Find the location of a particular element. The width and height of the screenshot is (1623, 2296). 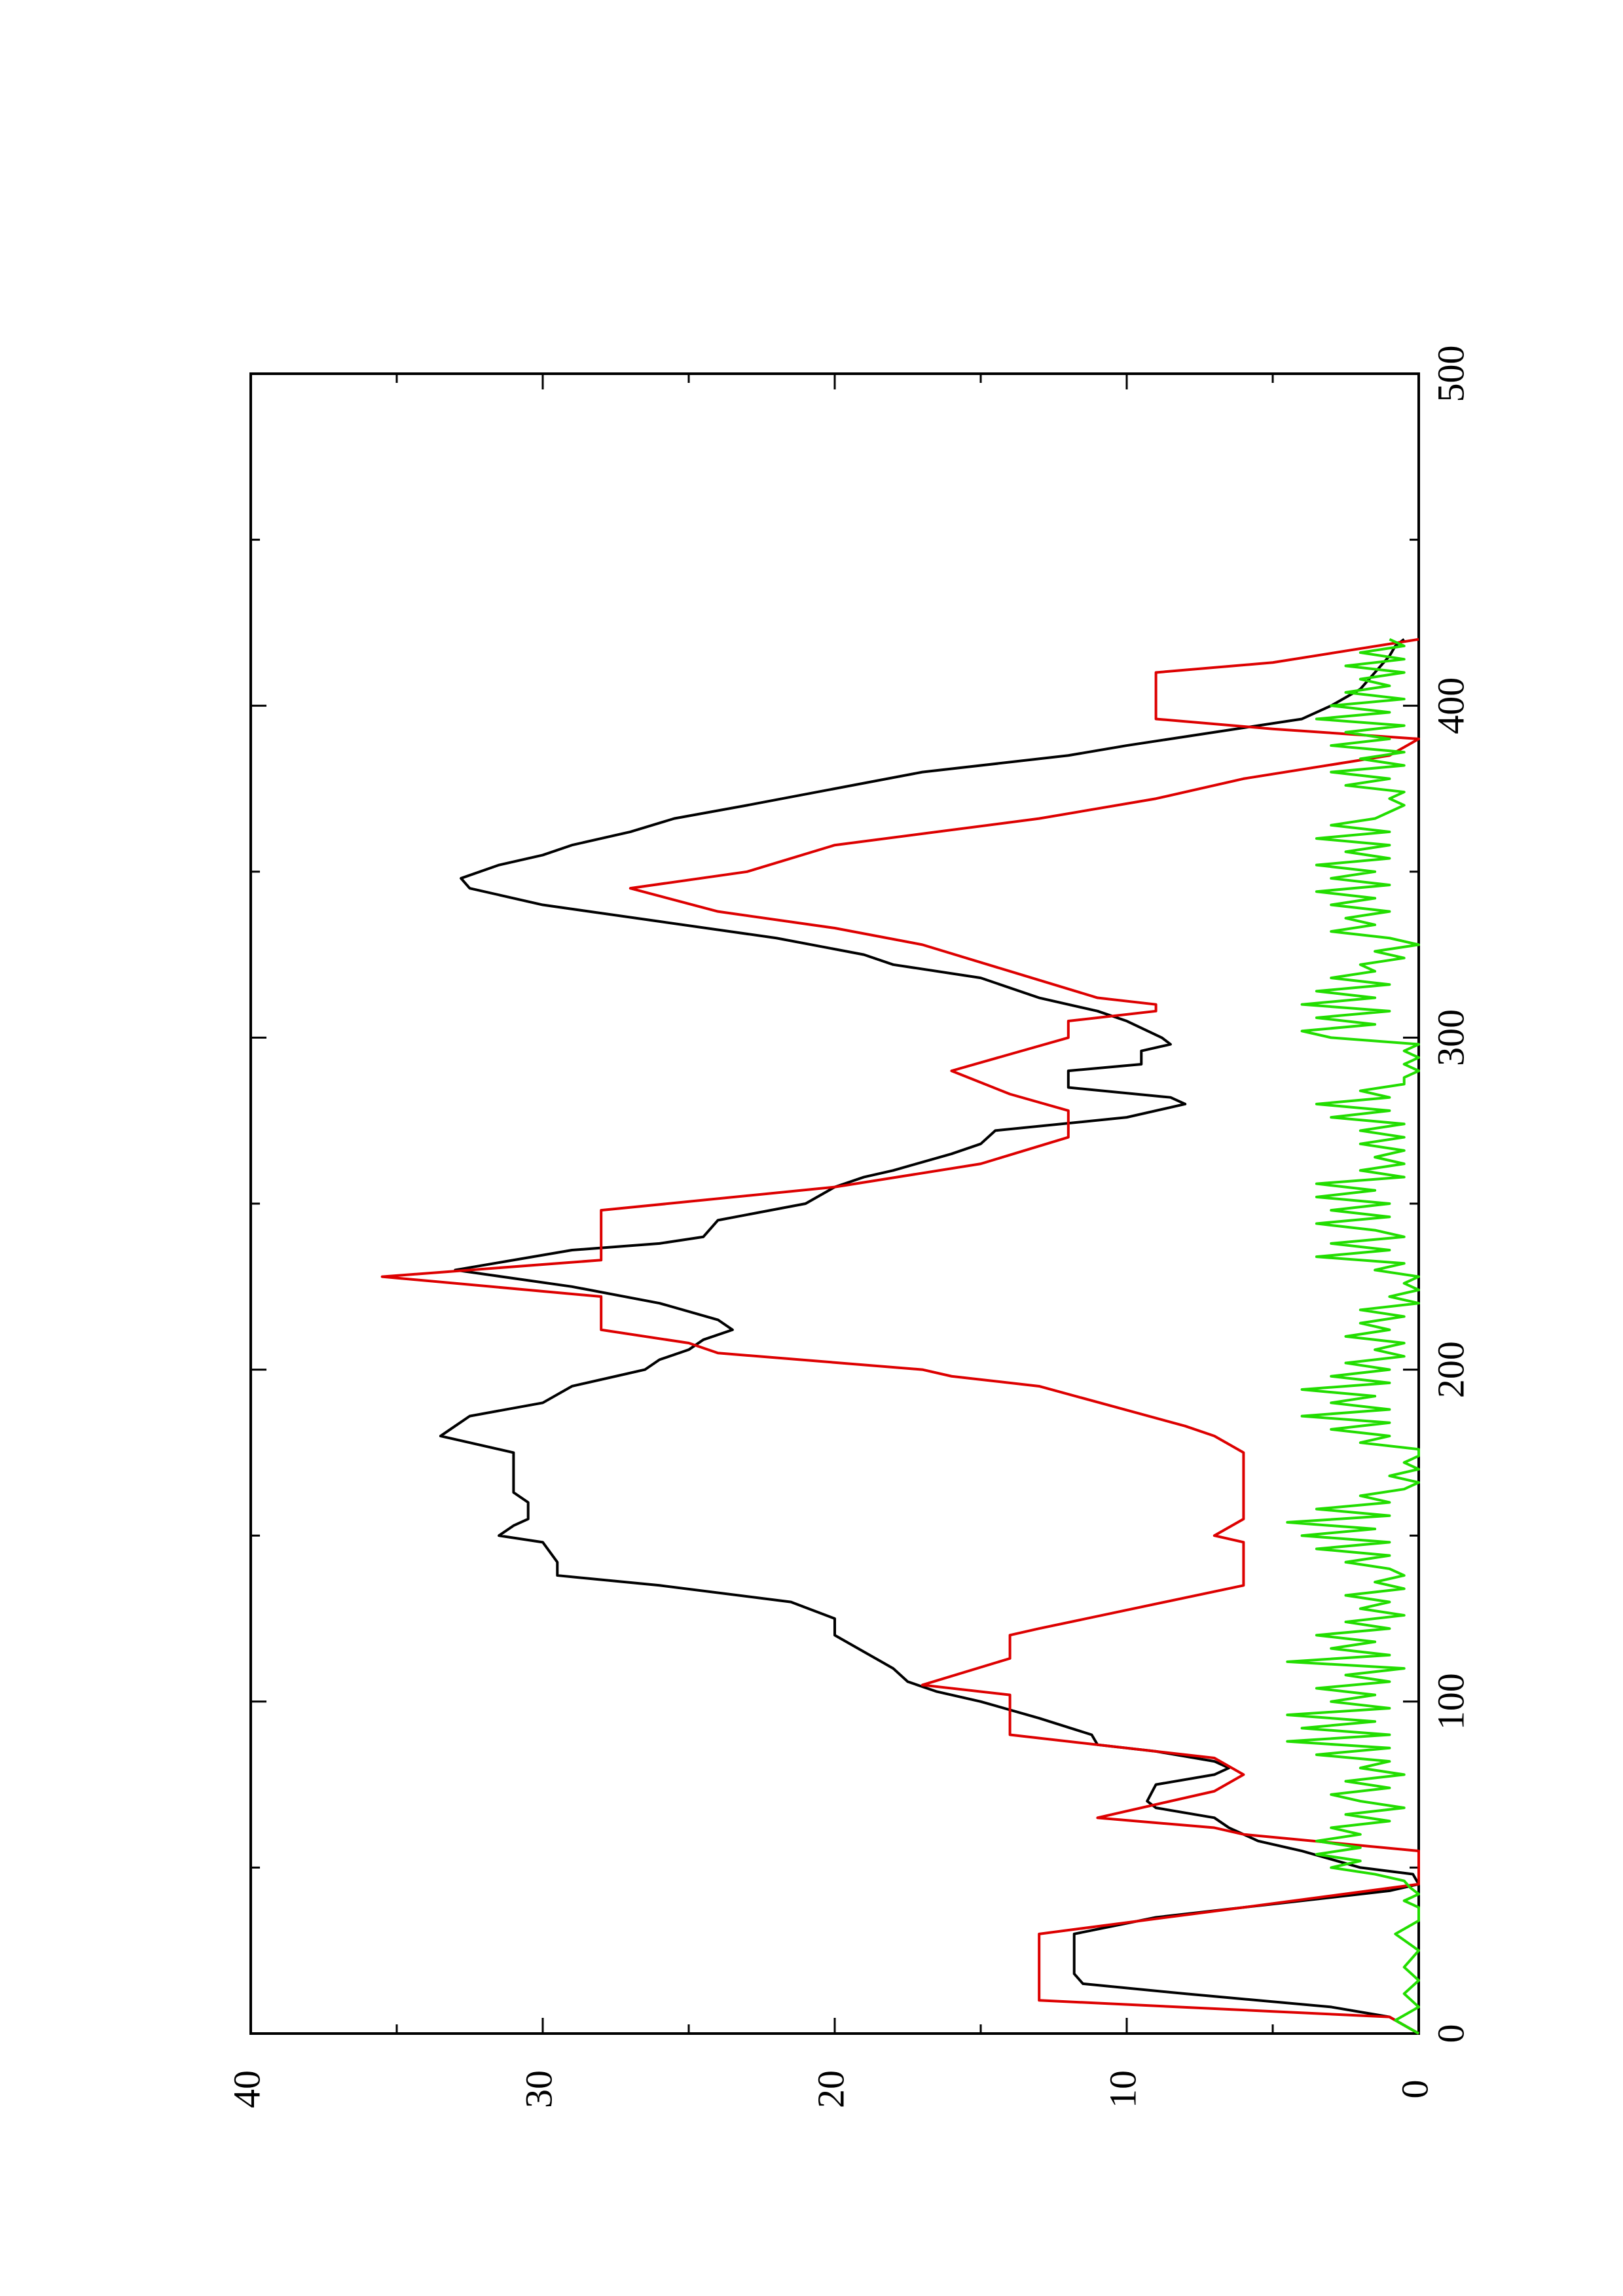

x-tick-label: 400 is located at coordinates (1450, 705).